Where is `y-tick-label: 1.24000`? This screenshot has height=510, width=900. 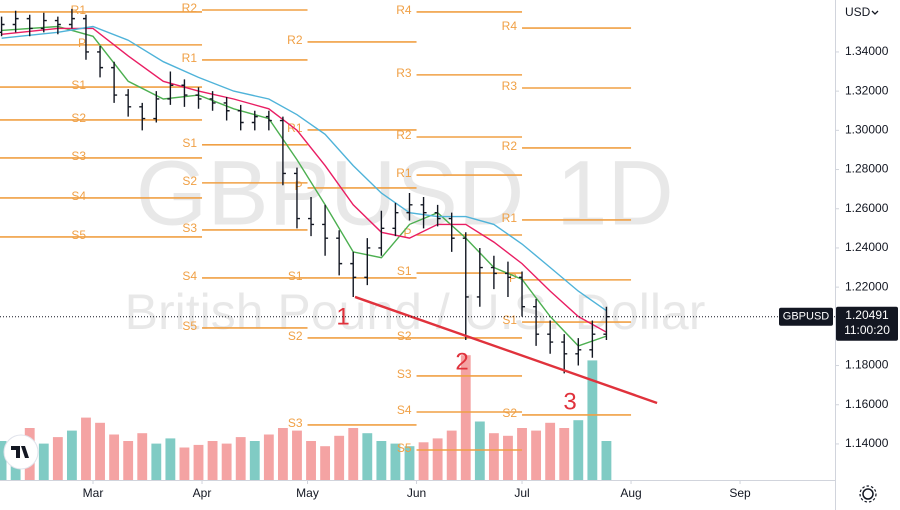
y-tick-label: 1.24000 is located at coordinates (867, 247).